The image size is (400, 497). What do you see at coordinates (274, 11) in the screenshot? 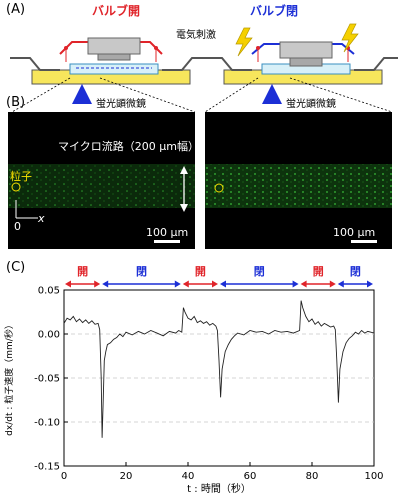
I see `valve-closed-title: バルブ閉` at bounding box center [274, 11].